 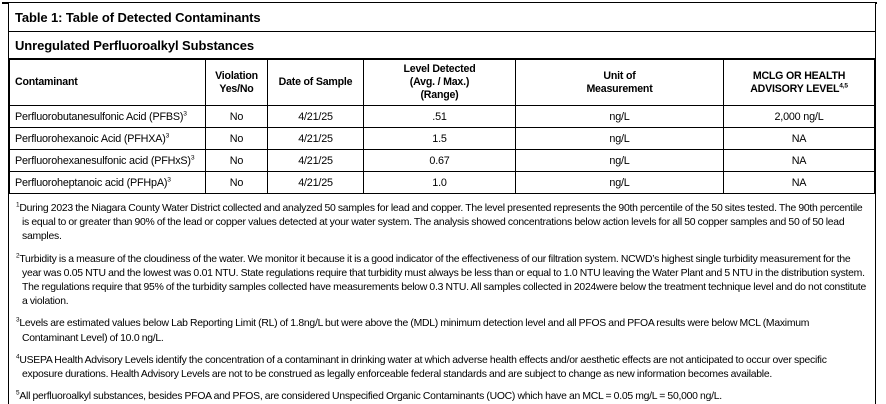 I want to click on contaminant-cell: Perfluorohexanesulfonic acid (PFHxS)3, so click(x=107, y=160).